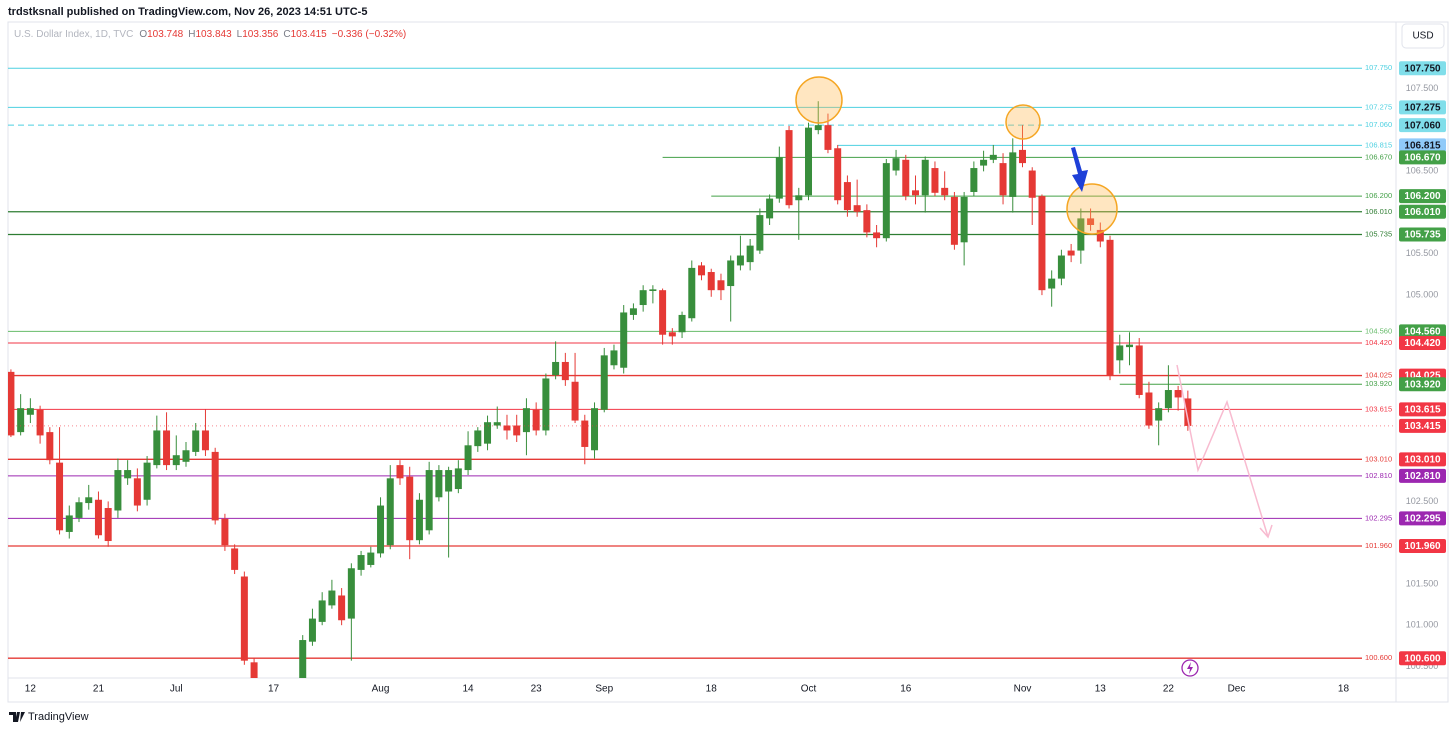  Describe the element at coordinates (1422, 88) in the screenshot. I see `y-tick-label: 107.500` at that location.